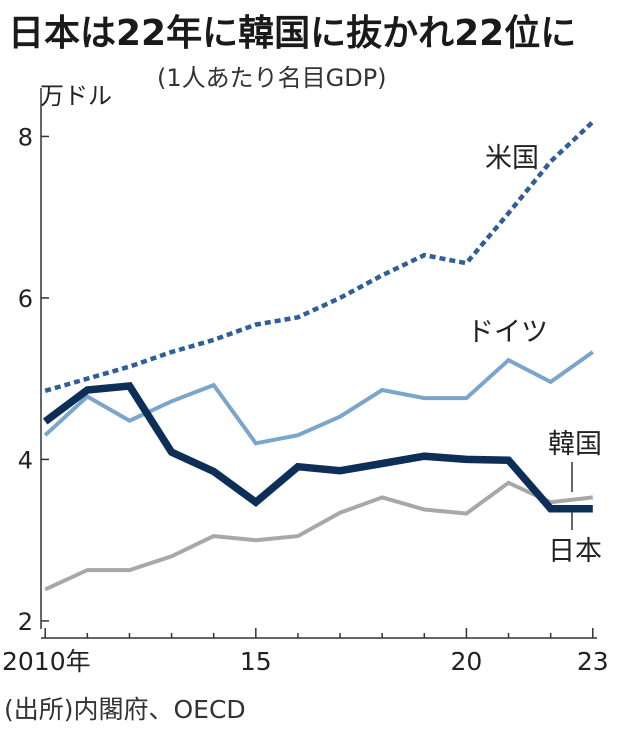  I want to click on chart-title: 日本は22年に韓国に抜かれ22位に, so click(292, 33).